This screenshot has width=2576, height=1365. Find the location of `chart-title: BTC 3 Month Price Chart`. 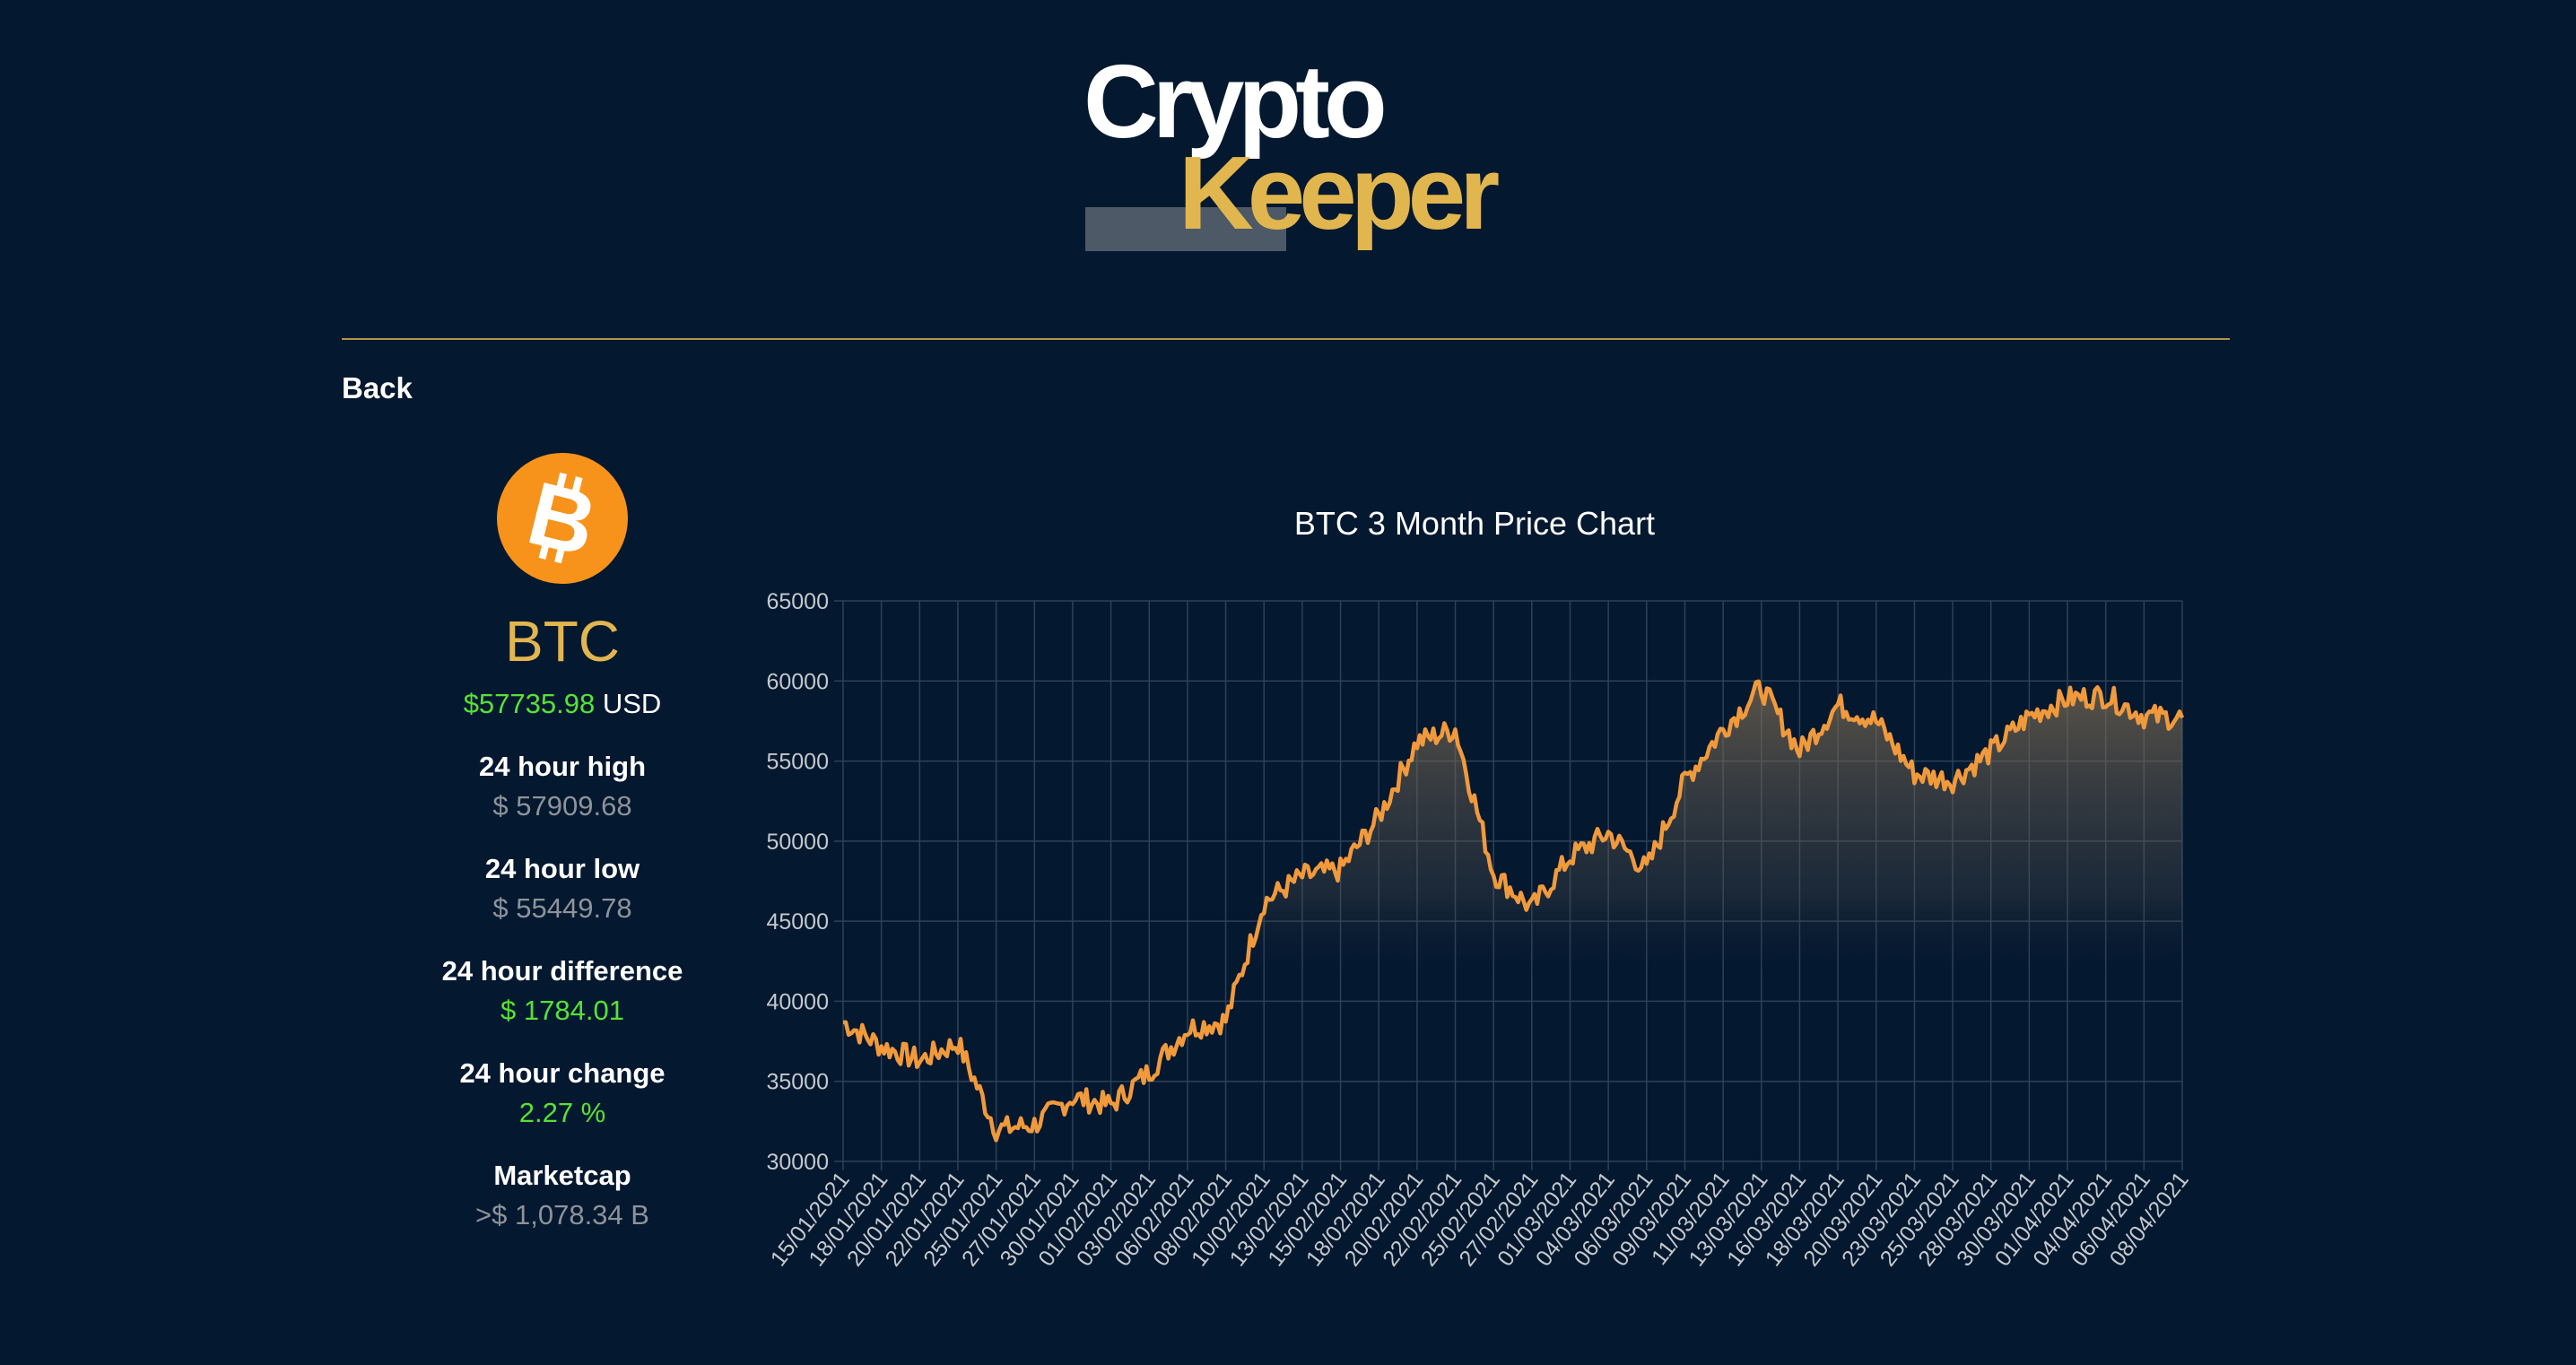

chart-title: BTC 3 Month Price Chart is located at coordinates (1474, 523).